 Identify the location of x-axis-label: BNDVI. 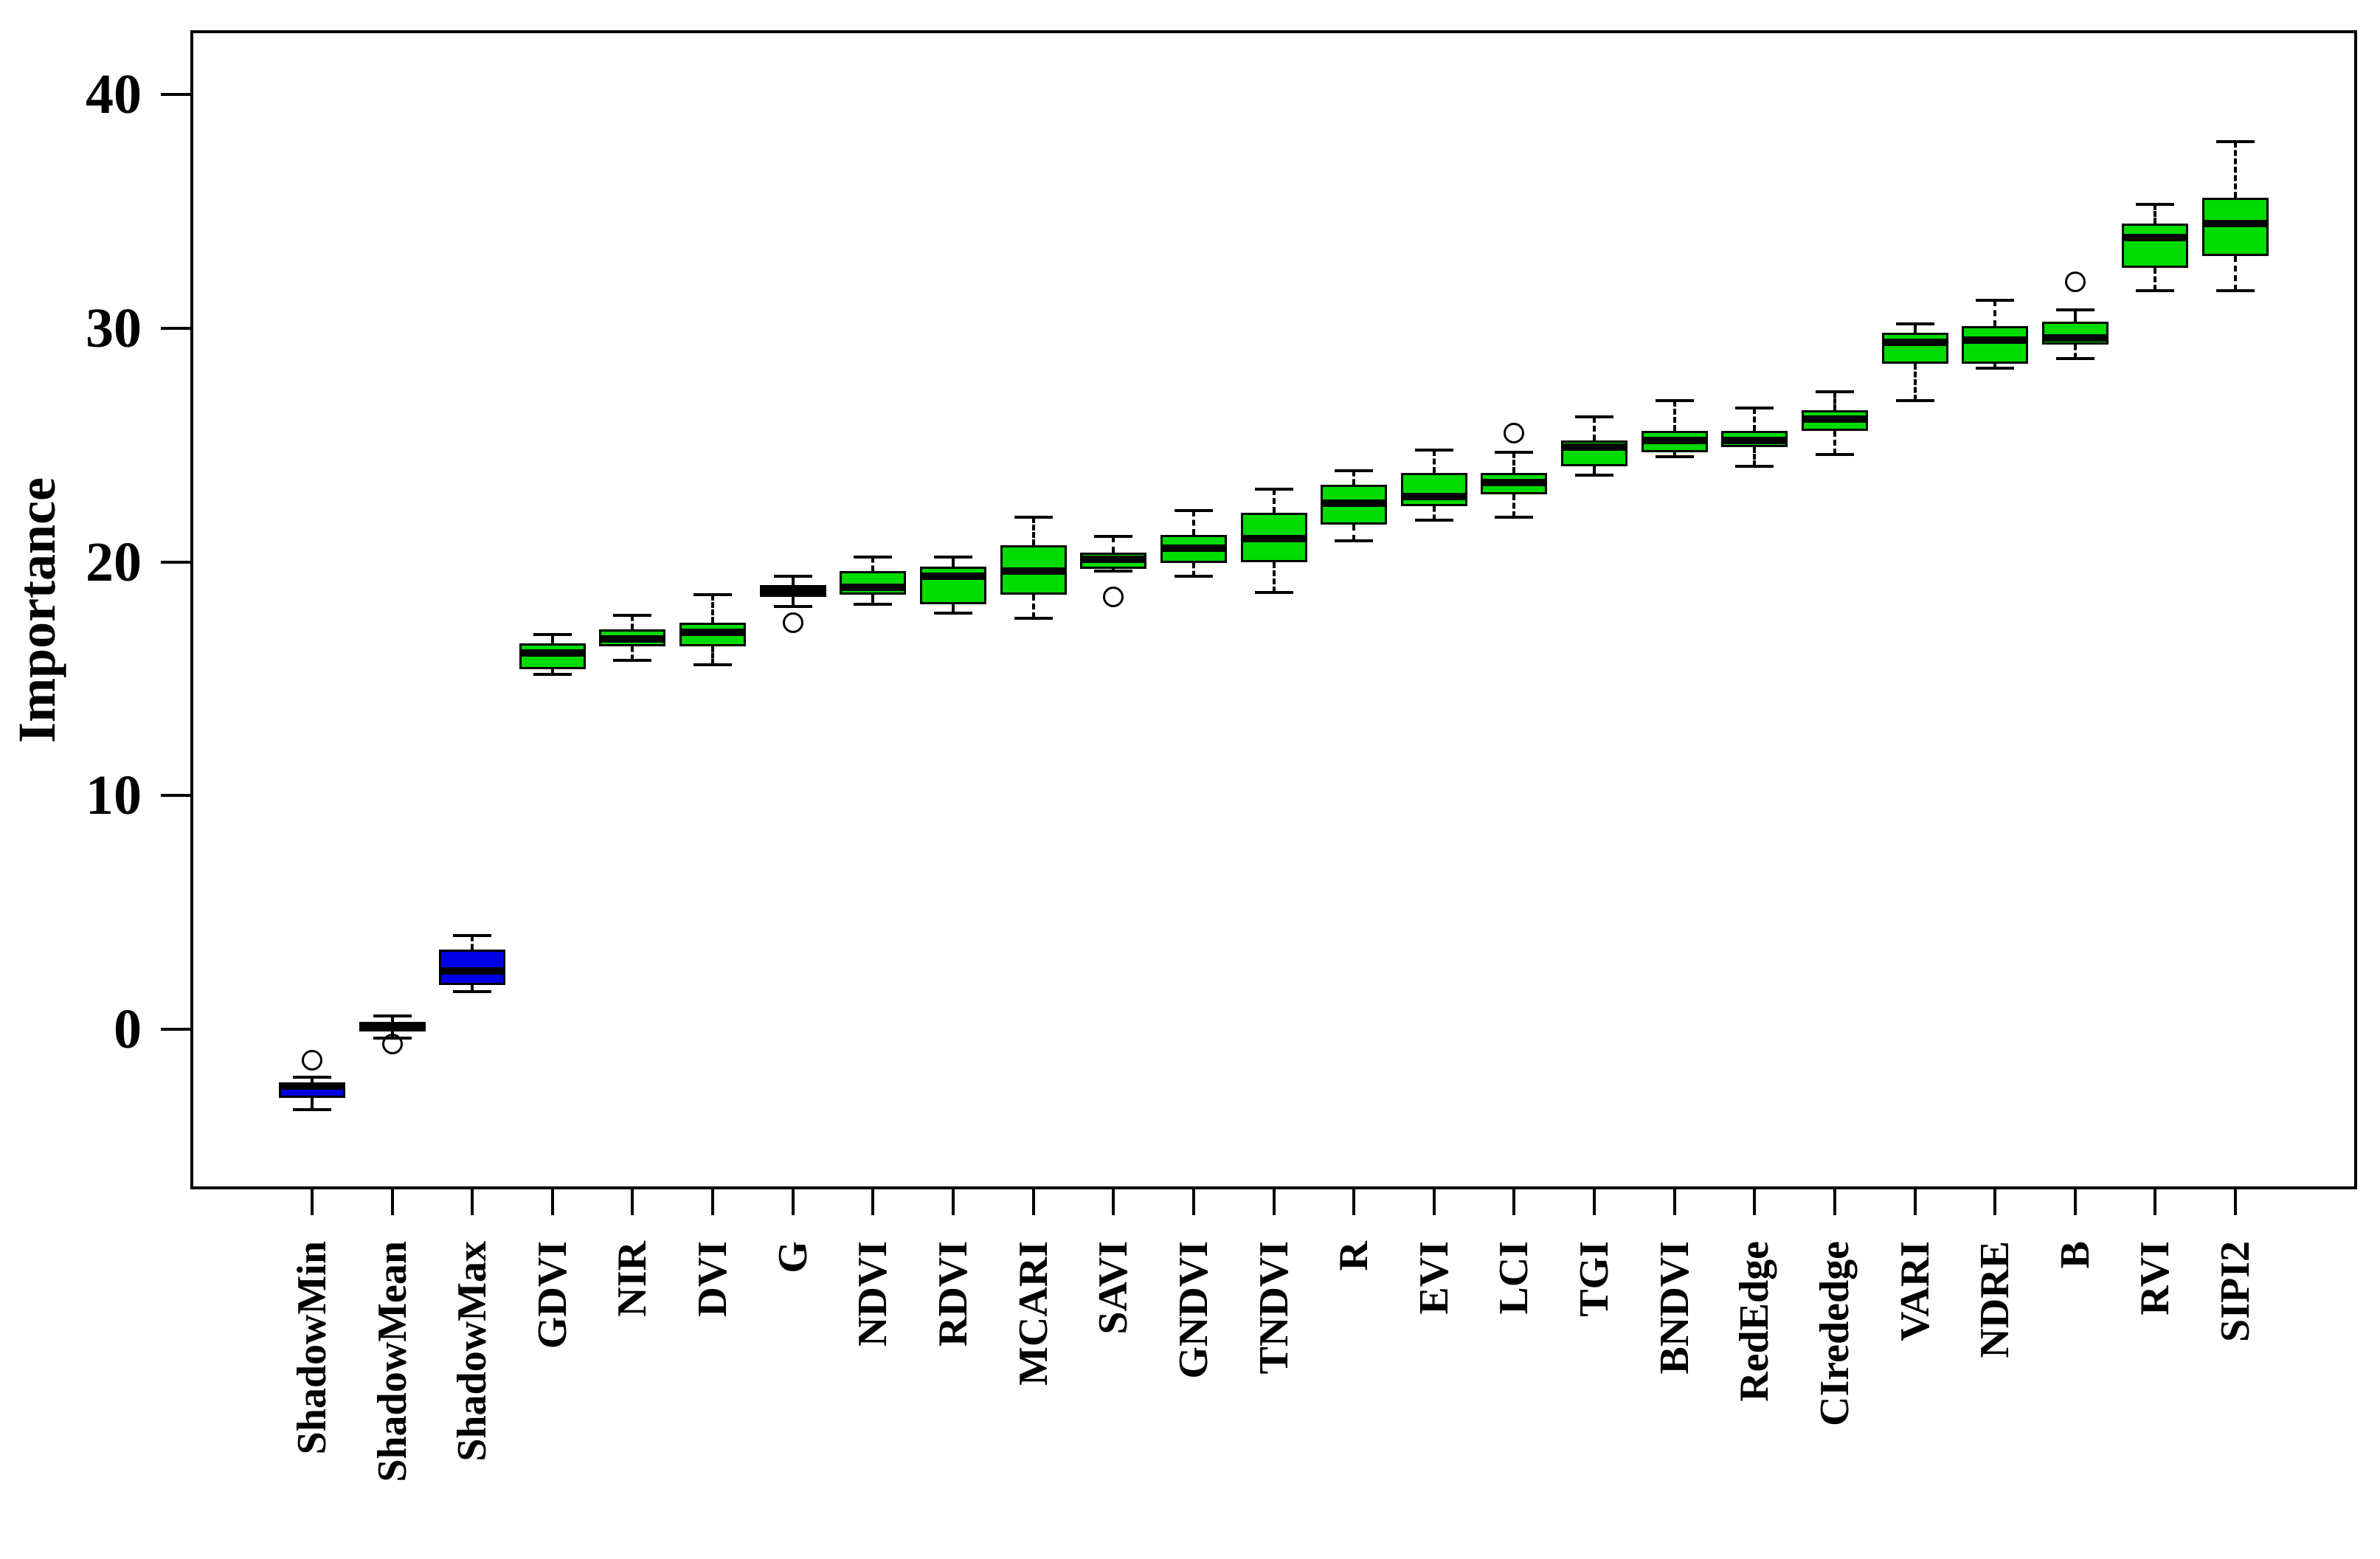
(1674, 1308).